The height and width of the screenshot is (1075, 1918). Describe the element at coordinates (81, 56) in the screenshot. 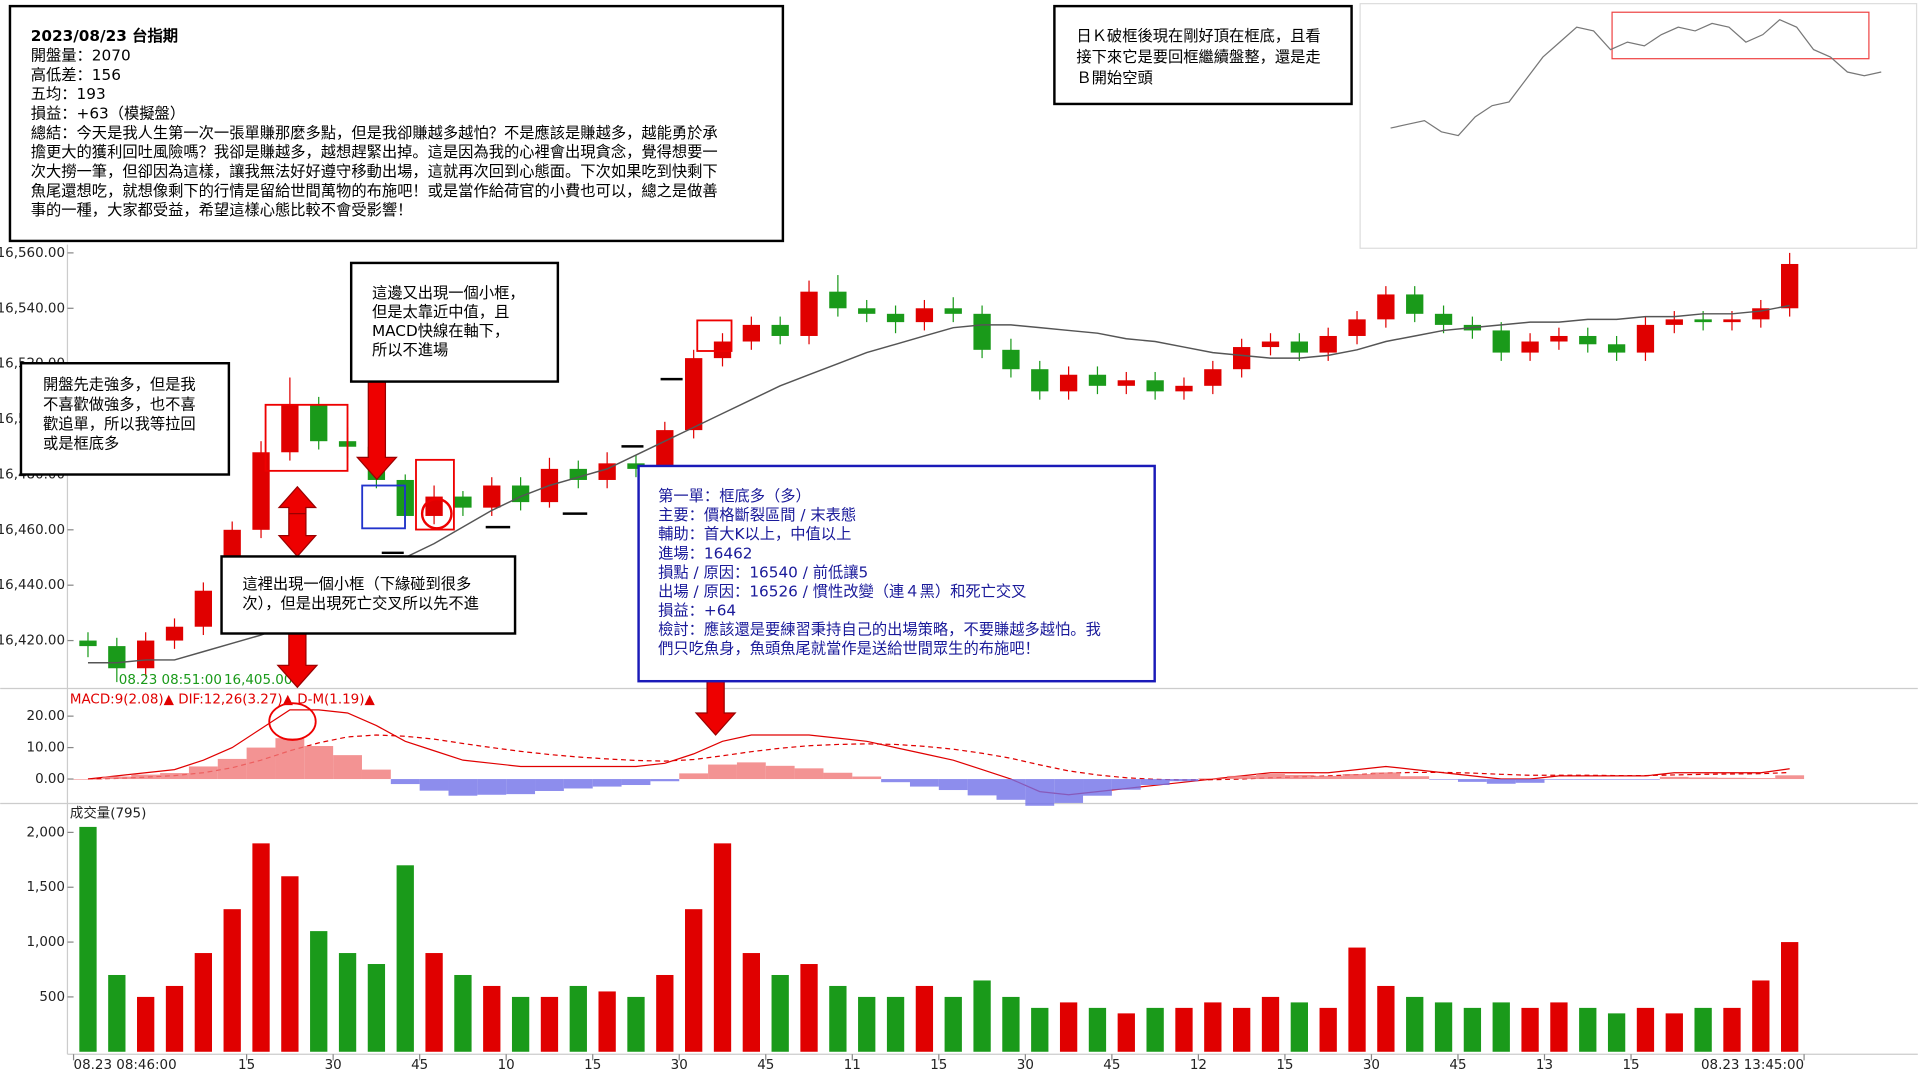

I see `annotation-text: 開盤量：2070` at that location.